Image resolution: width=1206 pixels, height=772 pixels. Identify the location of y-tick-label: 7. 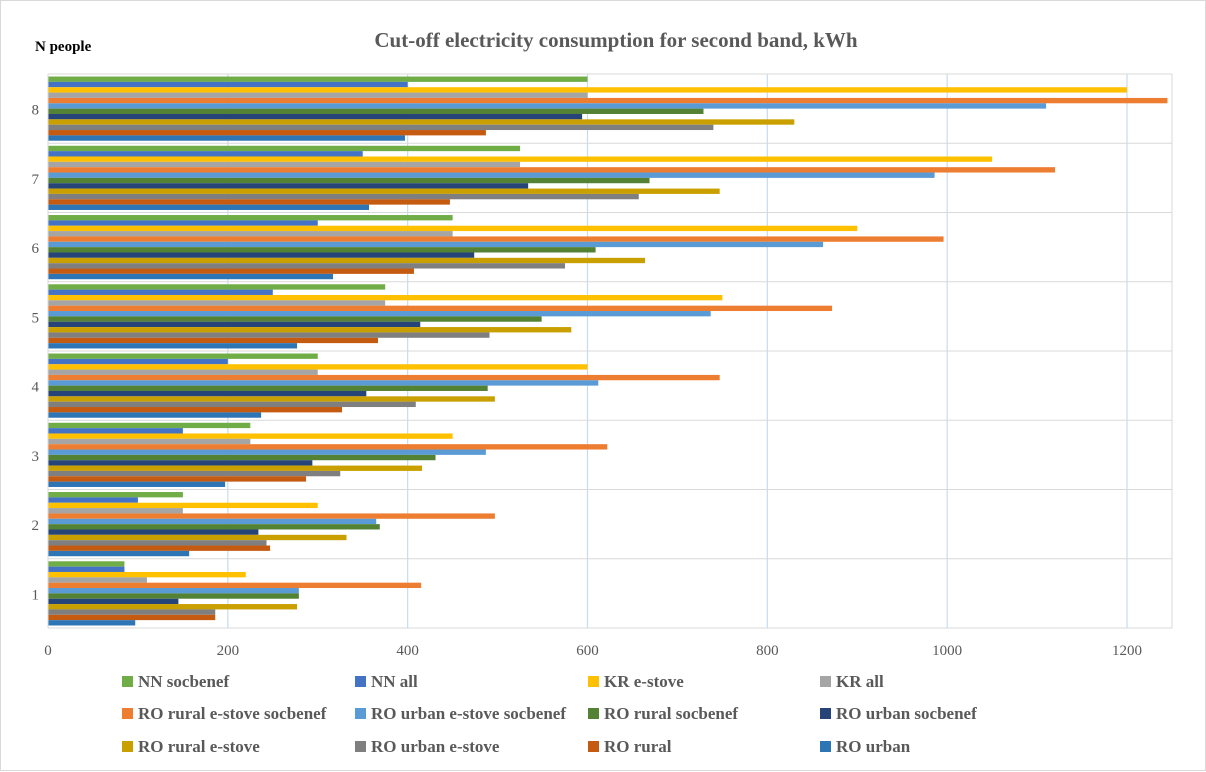
(36, 180).